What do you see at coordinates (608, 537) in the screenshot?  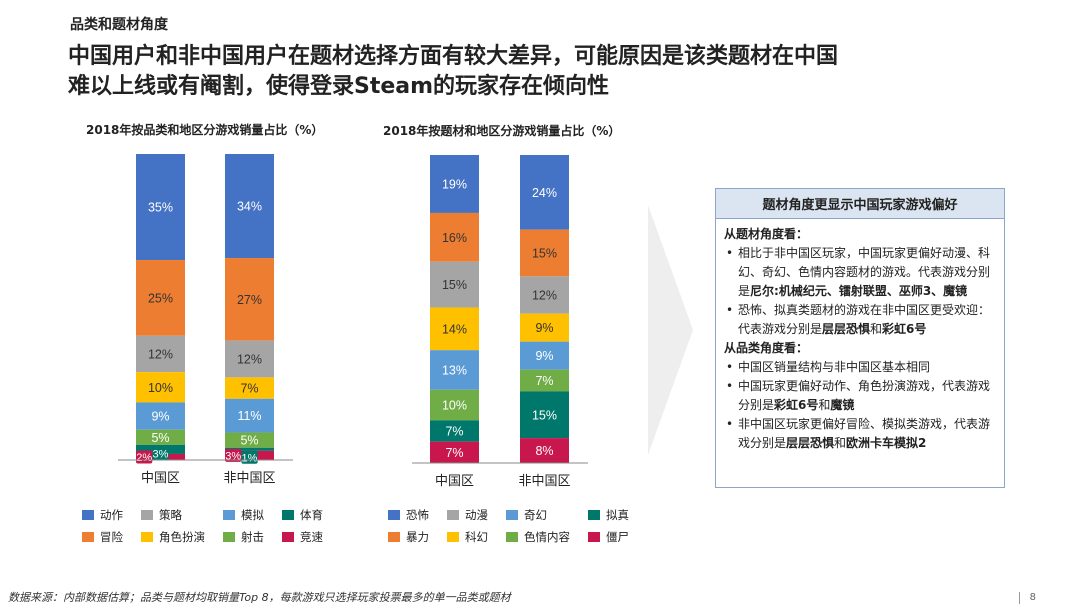 I see `legend-item: 僵尸` at bounding box center [608, 537].